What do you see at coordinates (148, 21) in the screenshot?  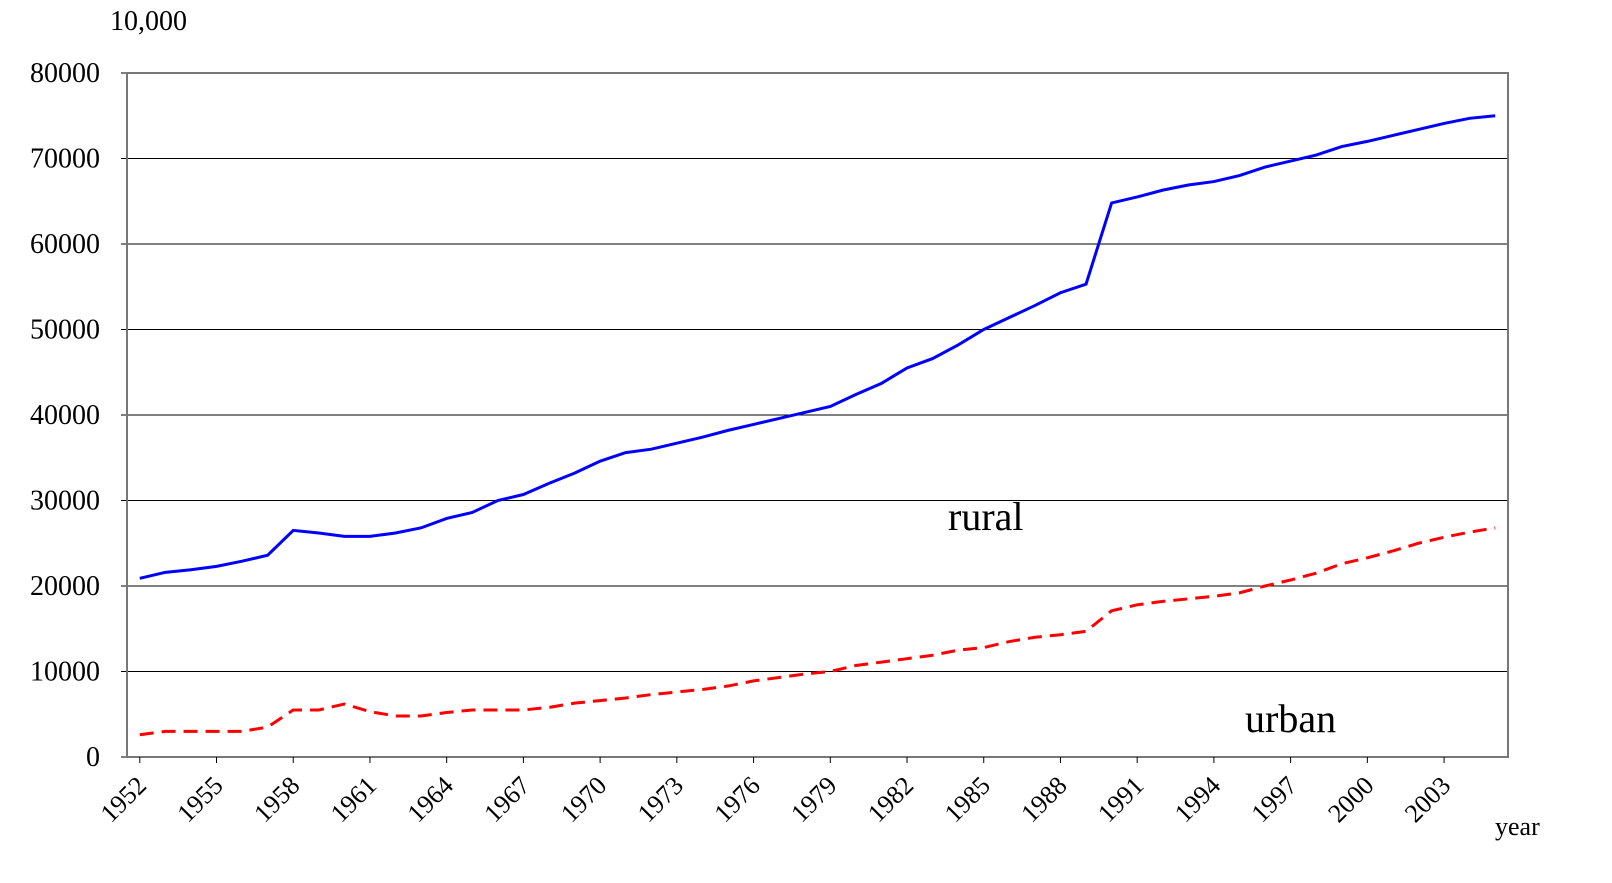 I see `y-unit-label: 10,000` at bounding box center [148, 21].